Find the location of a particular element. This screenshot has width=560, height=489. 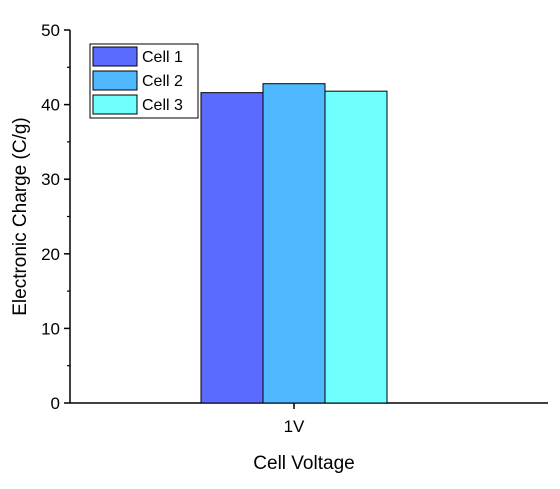

x-tick-label: 1V is located at coordinates (294, 426).